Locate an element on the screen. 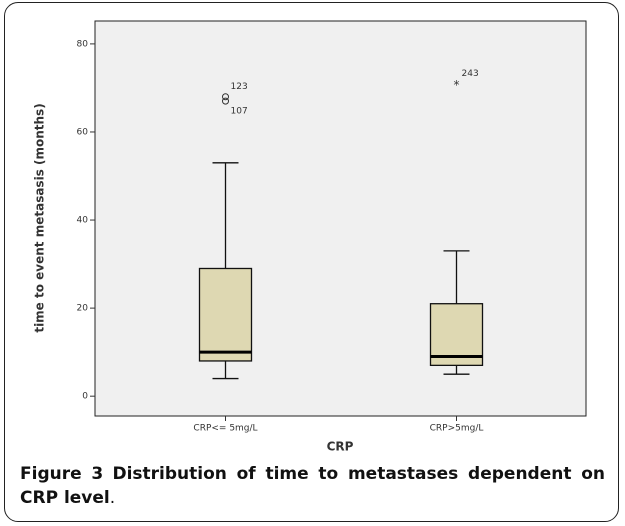 The width and height of the screenshot is (625, 526). y-tick-label: 40 is located at coordinates (83, 221).